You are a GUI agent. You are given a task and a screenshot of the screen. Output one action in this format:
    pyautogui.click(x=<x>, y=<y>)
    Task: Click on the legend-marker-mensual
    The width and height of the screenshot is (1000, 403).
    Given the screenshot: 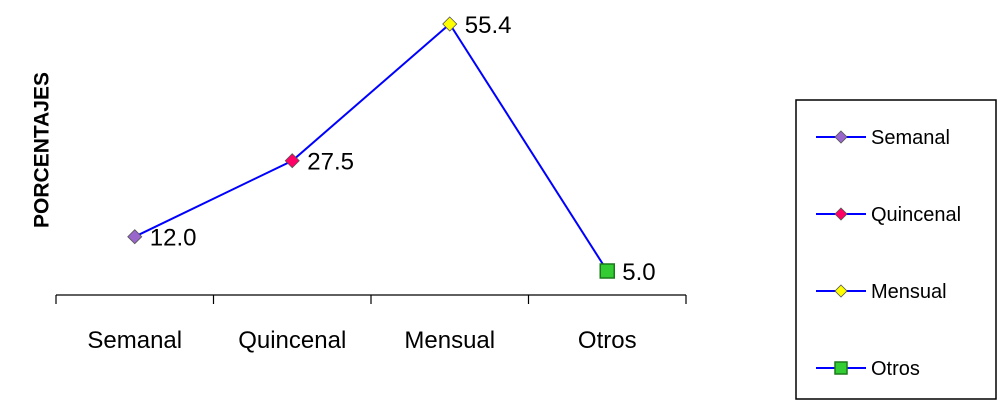 What is the action you would take?
    pyautogui.click(x=841, y=291)
    